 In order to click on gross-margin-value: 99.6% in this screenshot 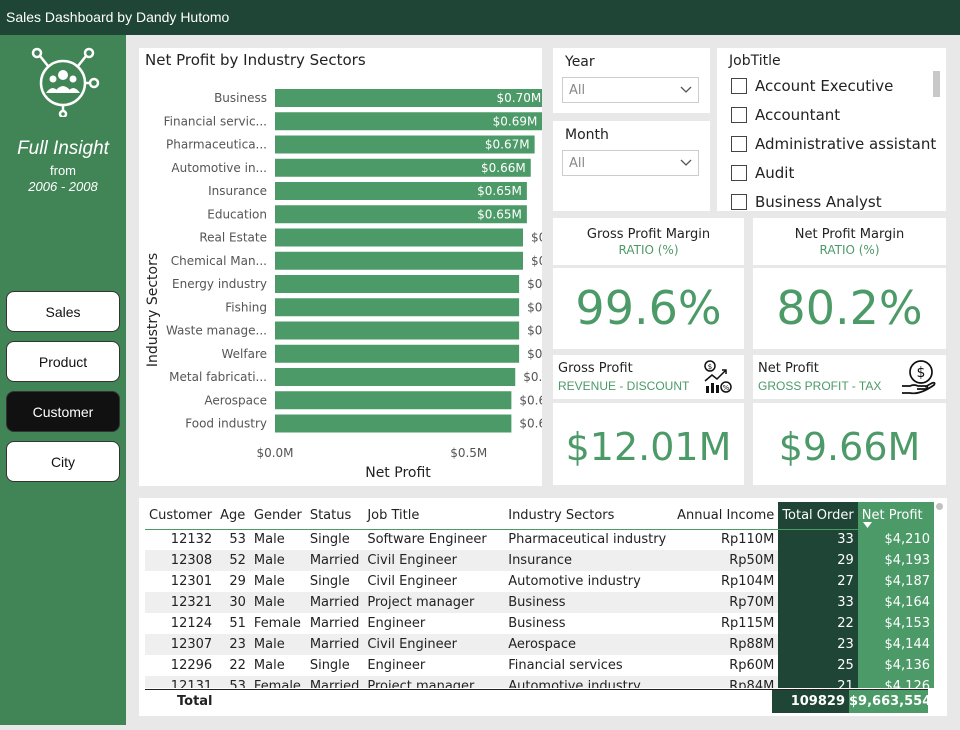, I will do `click(648, 308)`.